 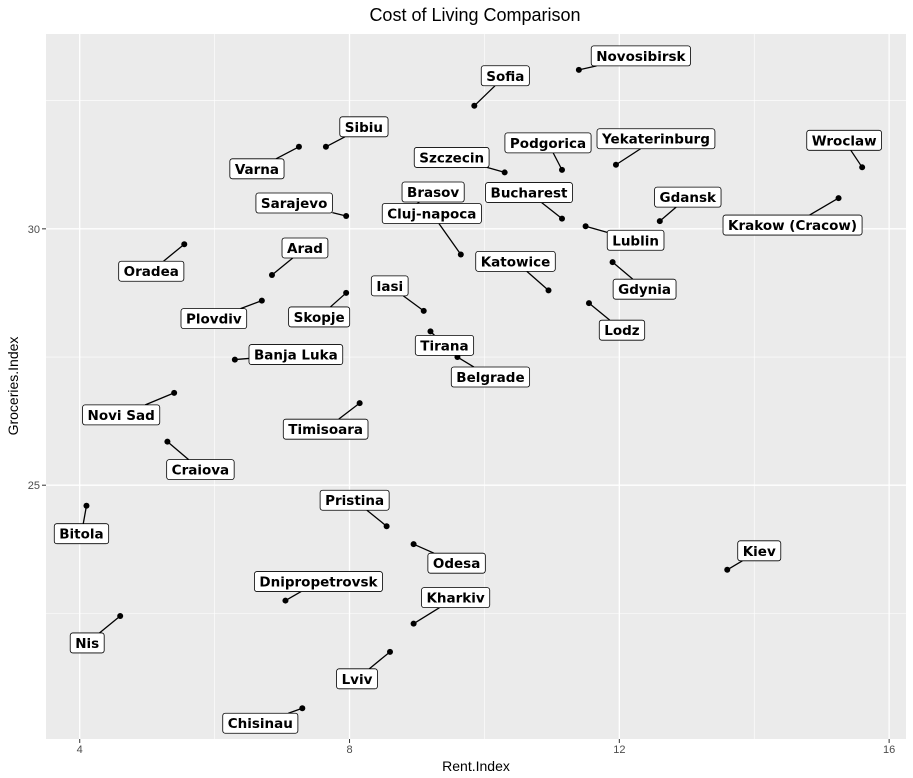 I want to click on label-text-brasov: Brasov, so click(x=433, y=193).